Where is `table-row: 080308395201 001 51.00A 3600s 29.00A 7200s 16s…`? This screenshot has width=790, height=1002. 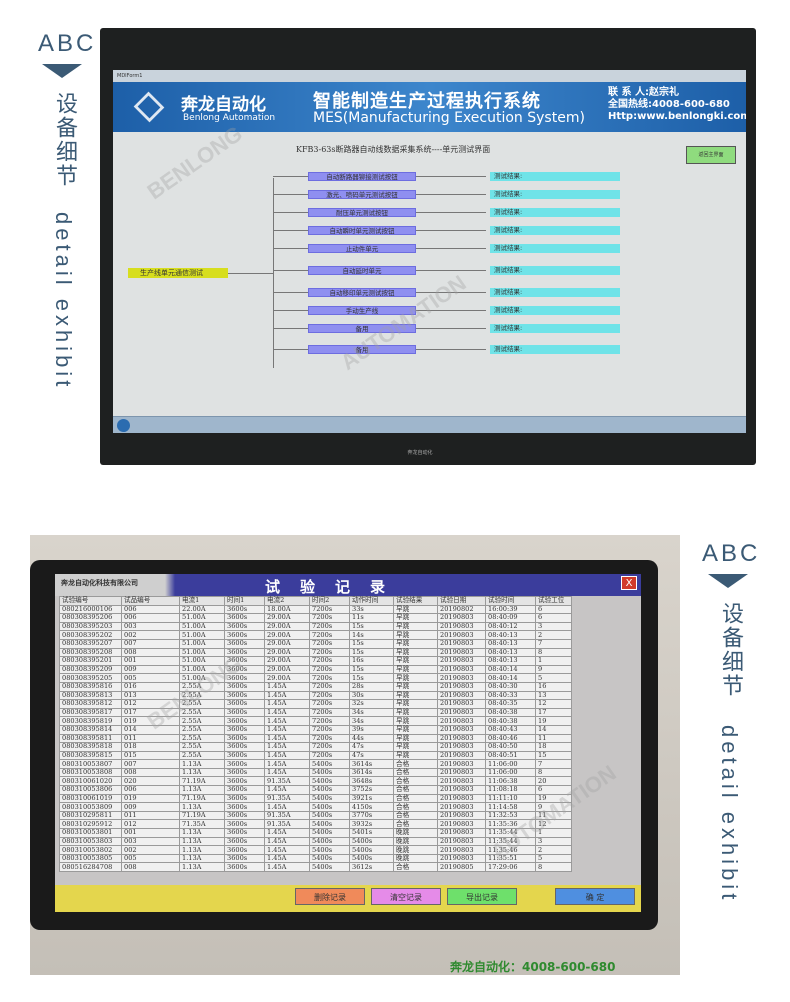
table-row: 080308395201 001 51.00A 3600s 29.00A 7200s 16s… is located at coordinates (315, 661).